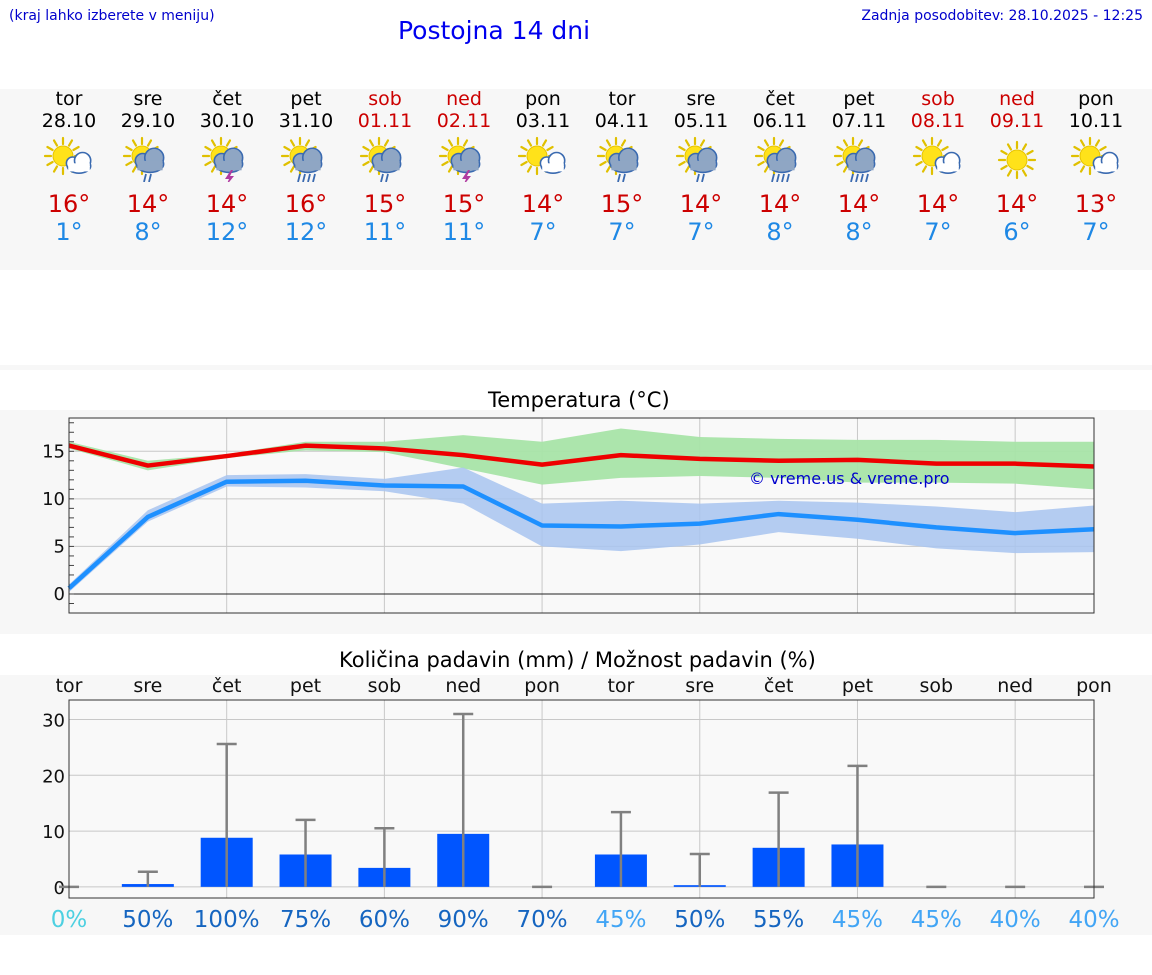 This screenshot has width=1152, height=975. I want to click on day-column: sob 08.11 14° 7°, so click(938, 167).